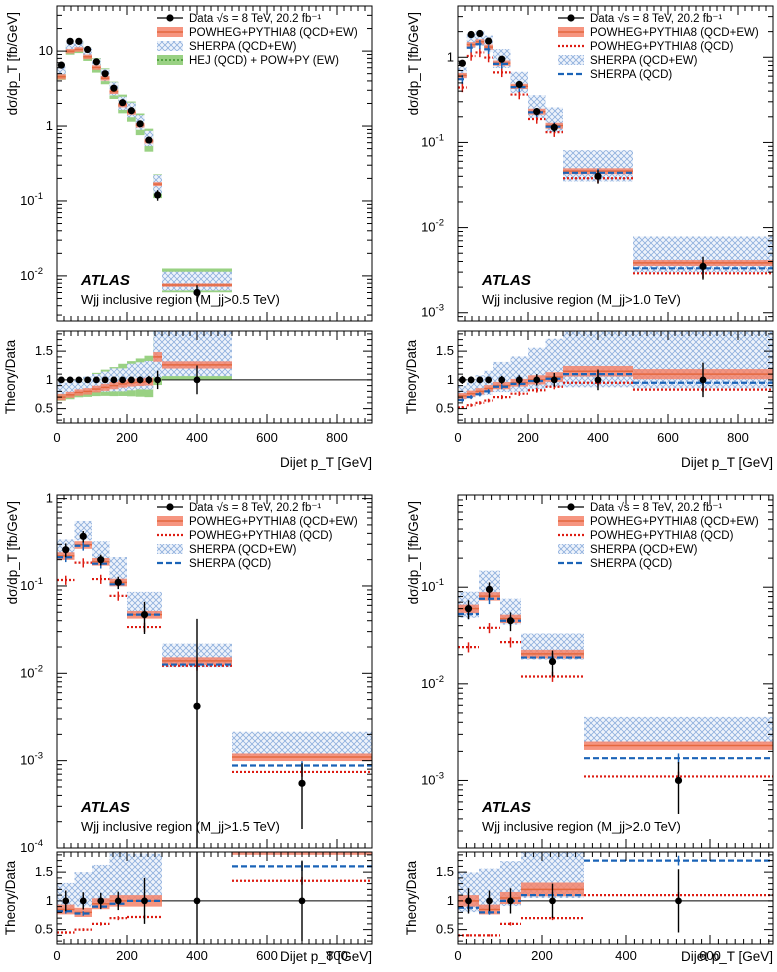 The image size is (777, 972). Describe the element at coordinates (581, 299) in the screenshot. I see `region-label: Wjj inclusive region (M_jj>1.0 TeV)` at that location.